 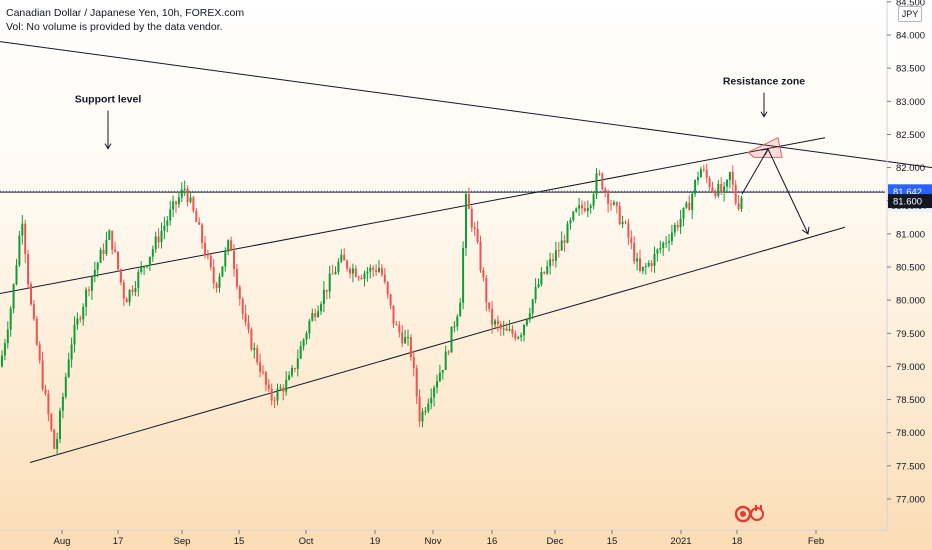 I want to click on currency-selector: JPY, so click(x=910, y=14).